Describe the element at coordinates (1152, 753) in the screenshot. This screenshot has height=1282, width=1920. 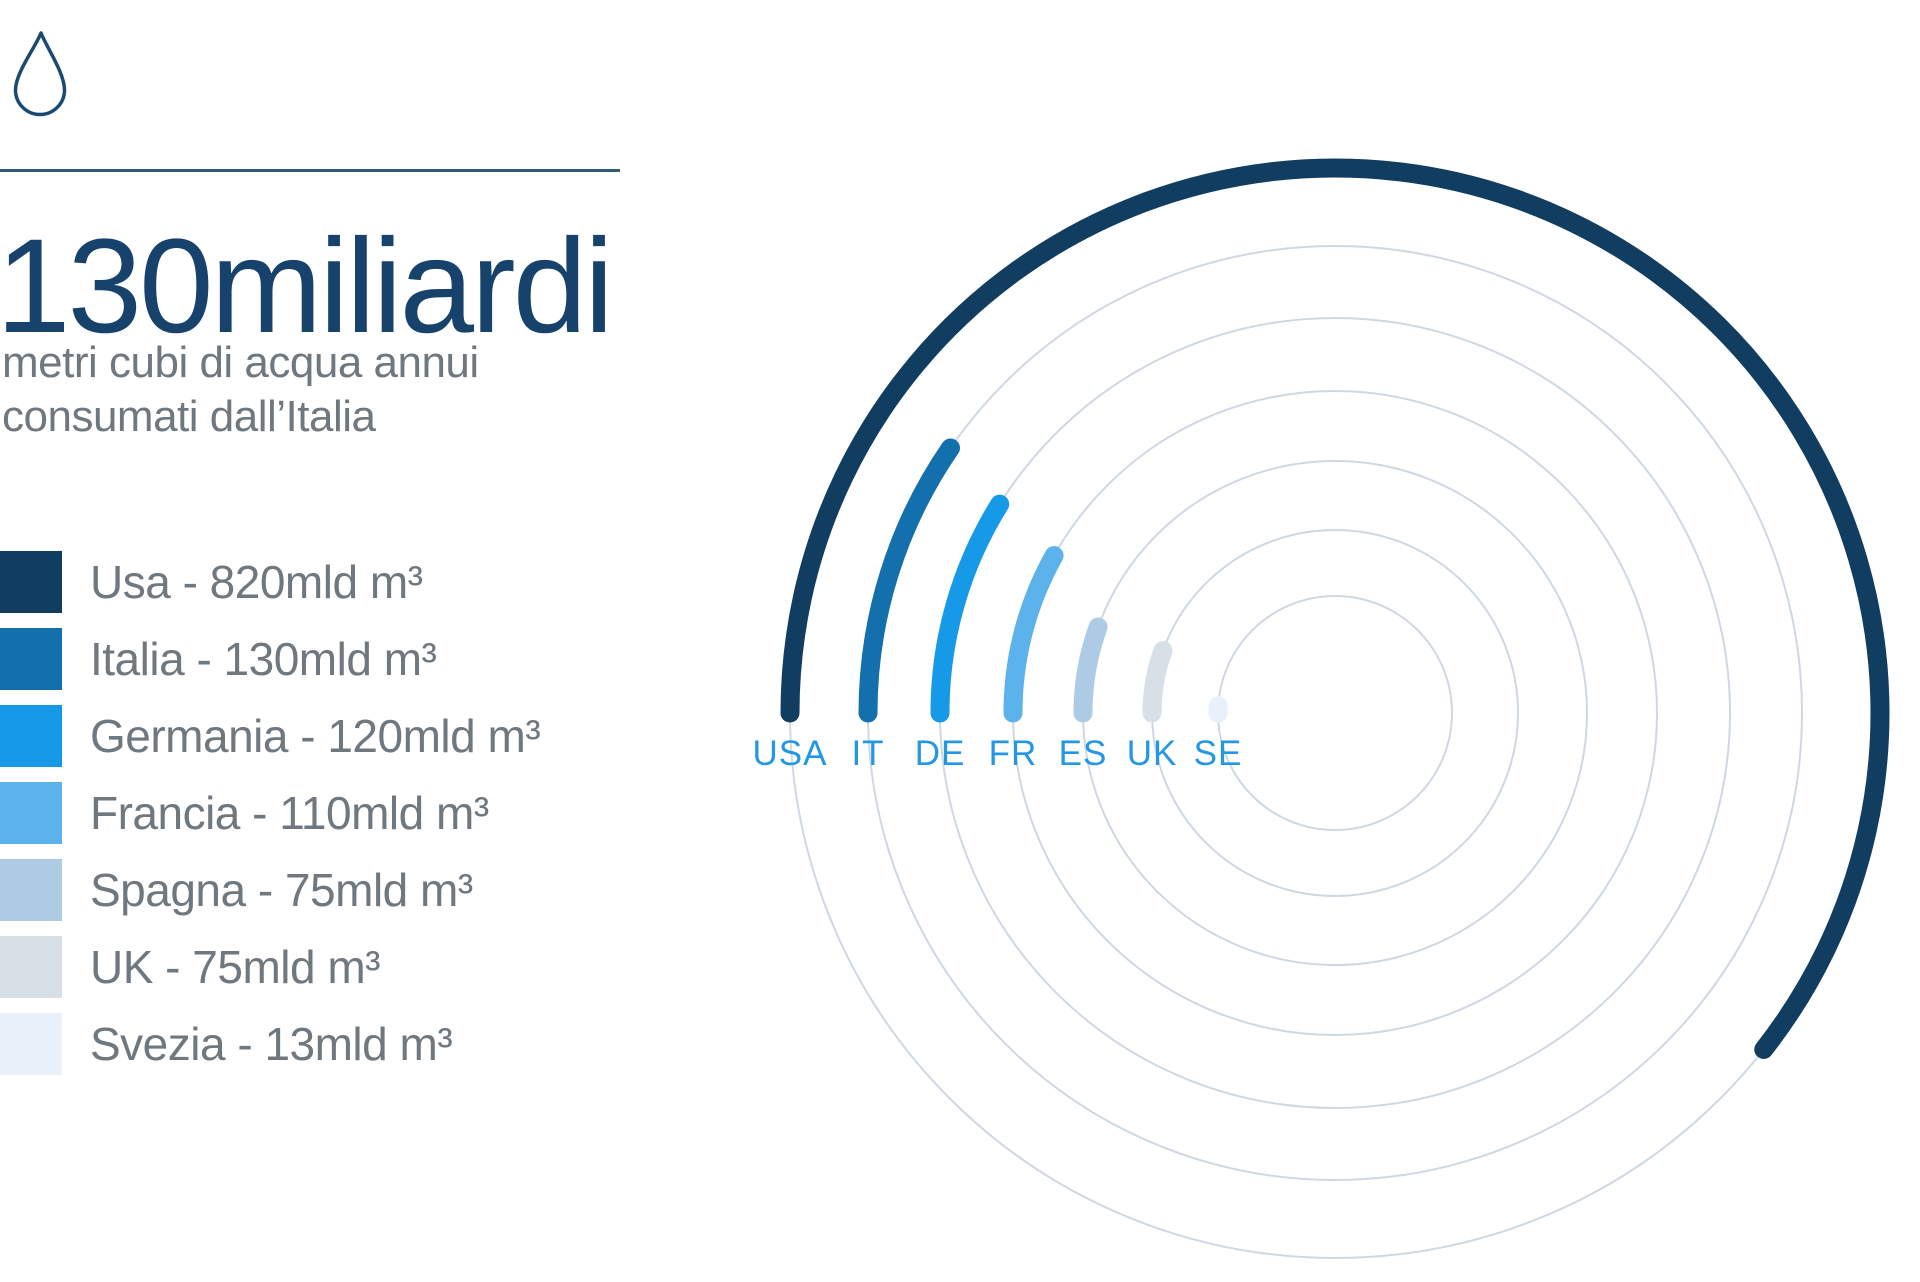
I see `axis-label-uk: UK` at that location.